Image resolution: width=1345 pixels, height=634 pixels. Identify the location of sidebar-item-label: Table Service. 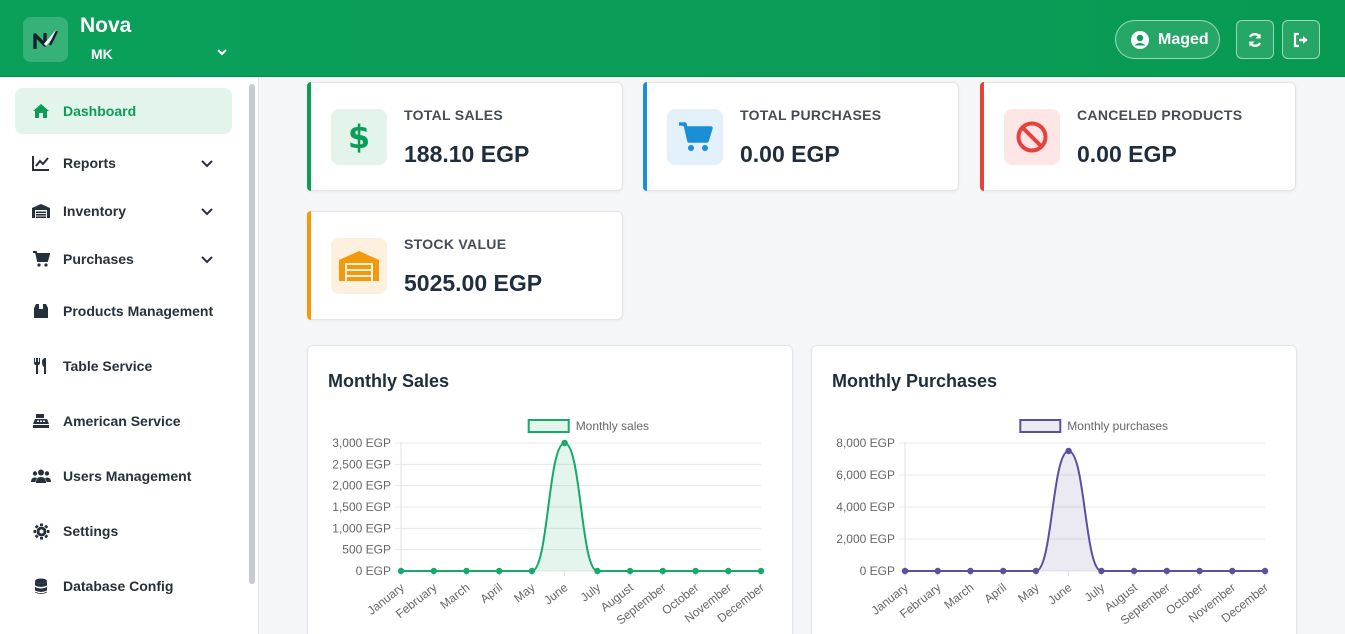
(108, 366).